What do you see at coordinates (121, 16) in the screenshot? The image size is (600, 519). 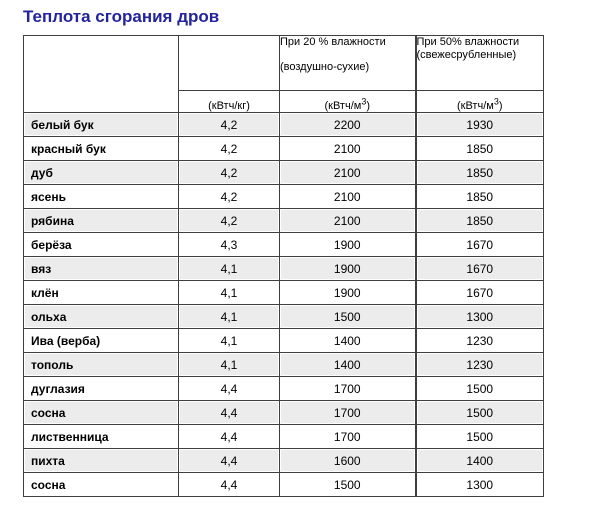 I see `page-title: Теплота сгорания дров` at bounding box center [121, 16].